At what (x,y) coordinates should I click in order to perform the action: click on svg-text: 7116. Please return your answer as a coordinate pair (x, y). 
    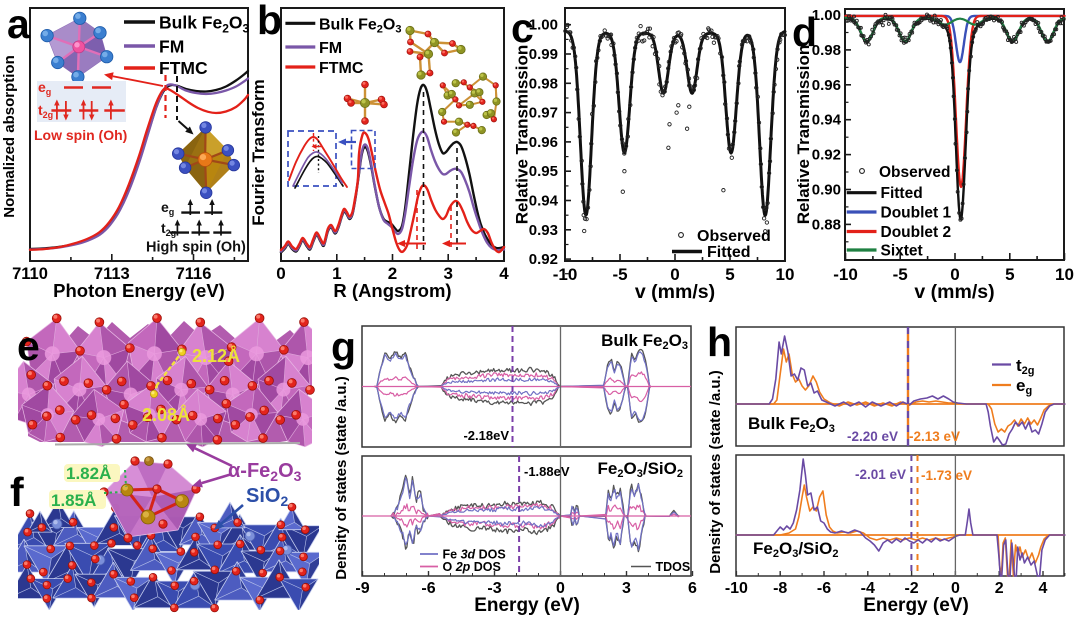
    Looking at the image, I should click on (194, 274).